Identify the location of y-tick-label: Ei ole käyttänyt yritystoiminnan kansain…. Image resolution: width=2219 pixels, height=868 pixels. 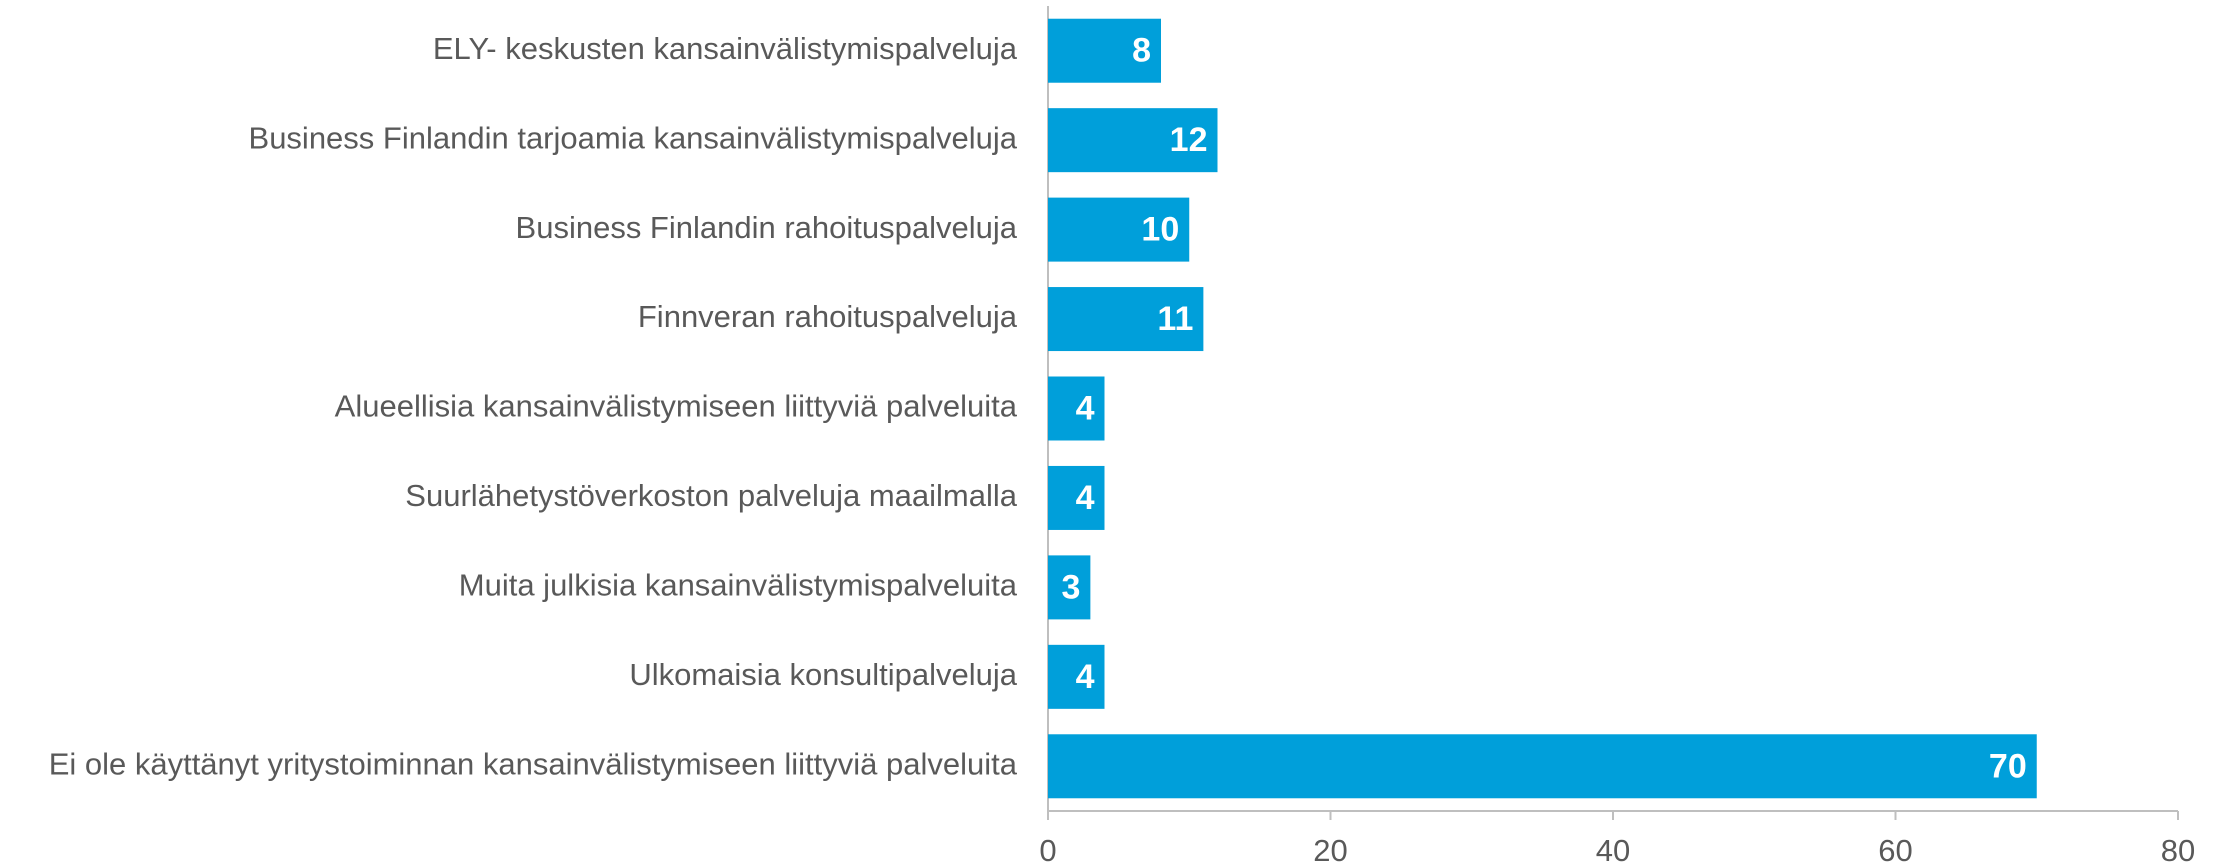
(533, 763).